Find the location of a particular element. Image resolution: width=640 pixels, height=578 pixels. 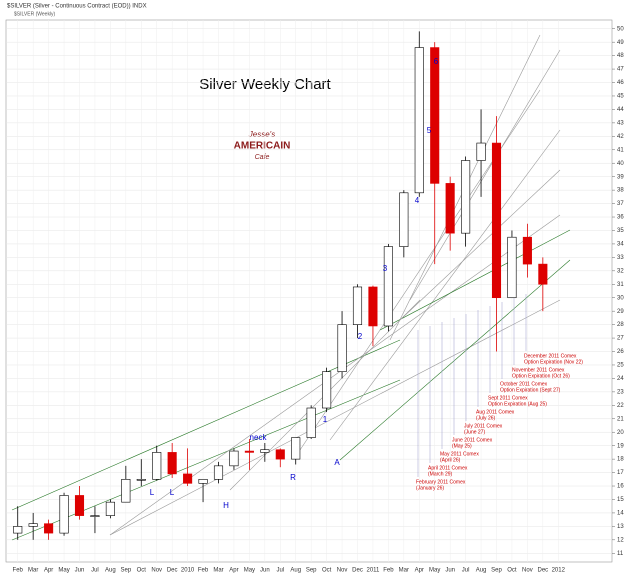

y-tick-label: 45 is located at coordinates (620, 97).